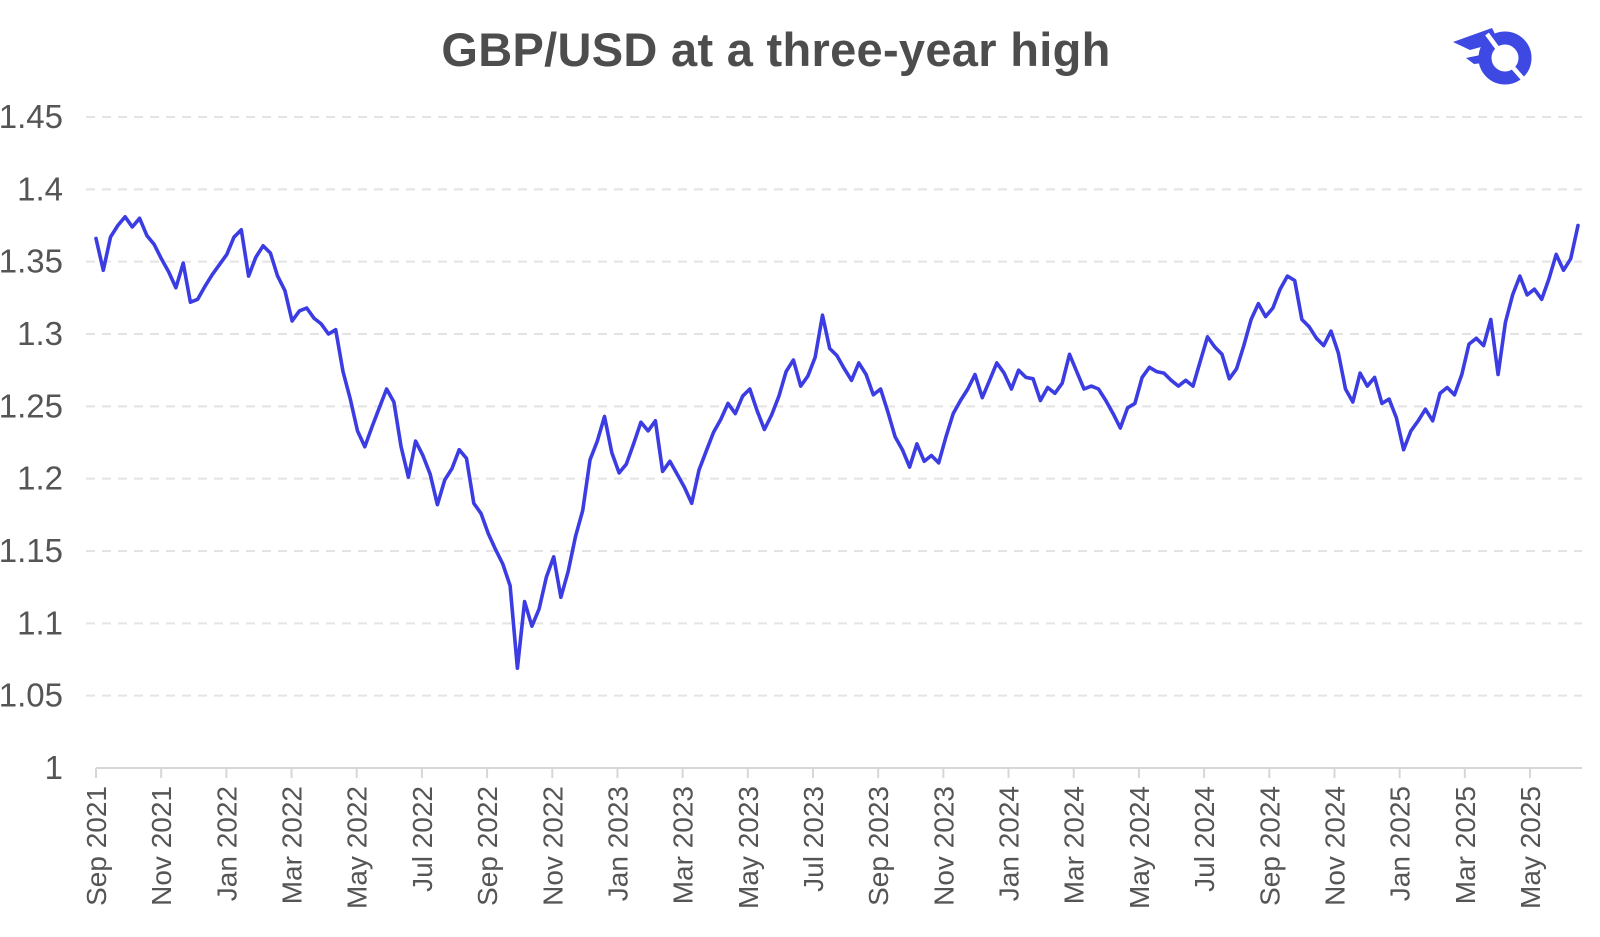 Image resolution: width=1600 pixels, height=937 pixels. I want to click on x-tick-label: Jul 2024, so click(1204, 839).